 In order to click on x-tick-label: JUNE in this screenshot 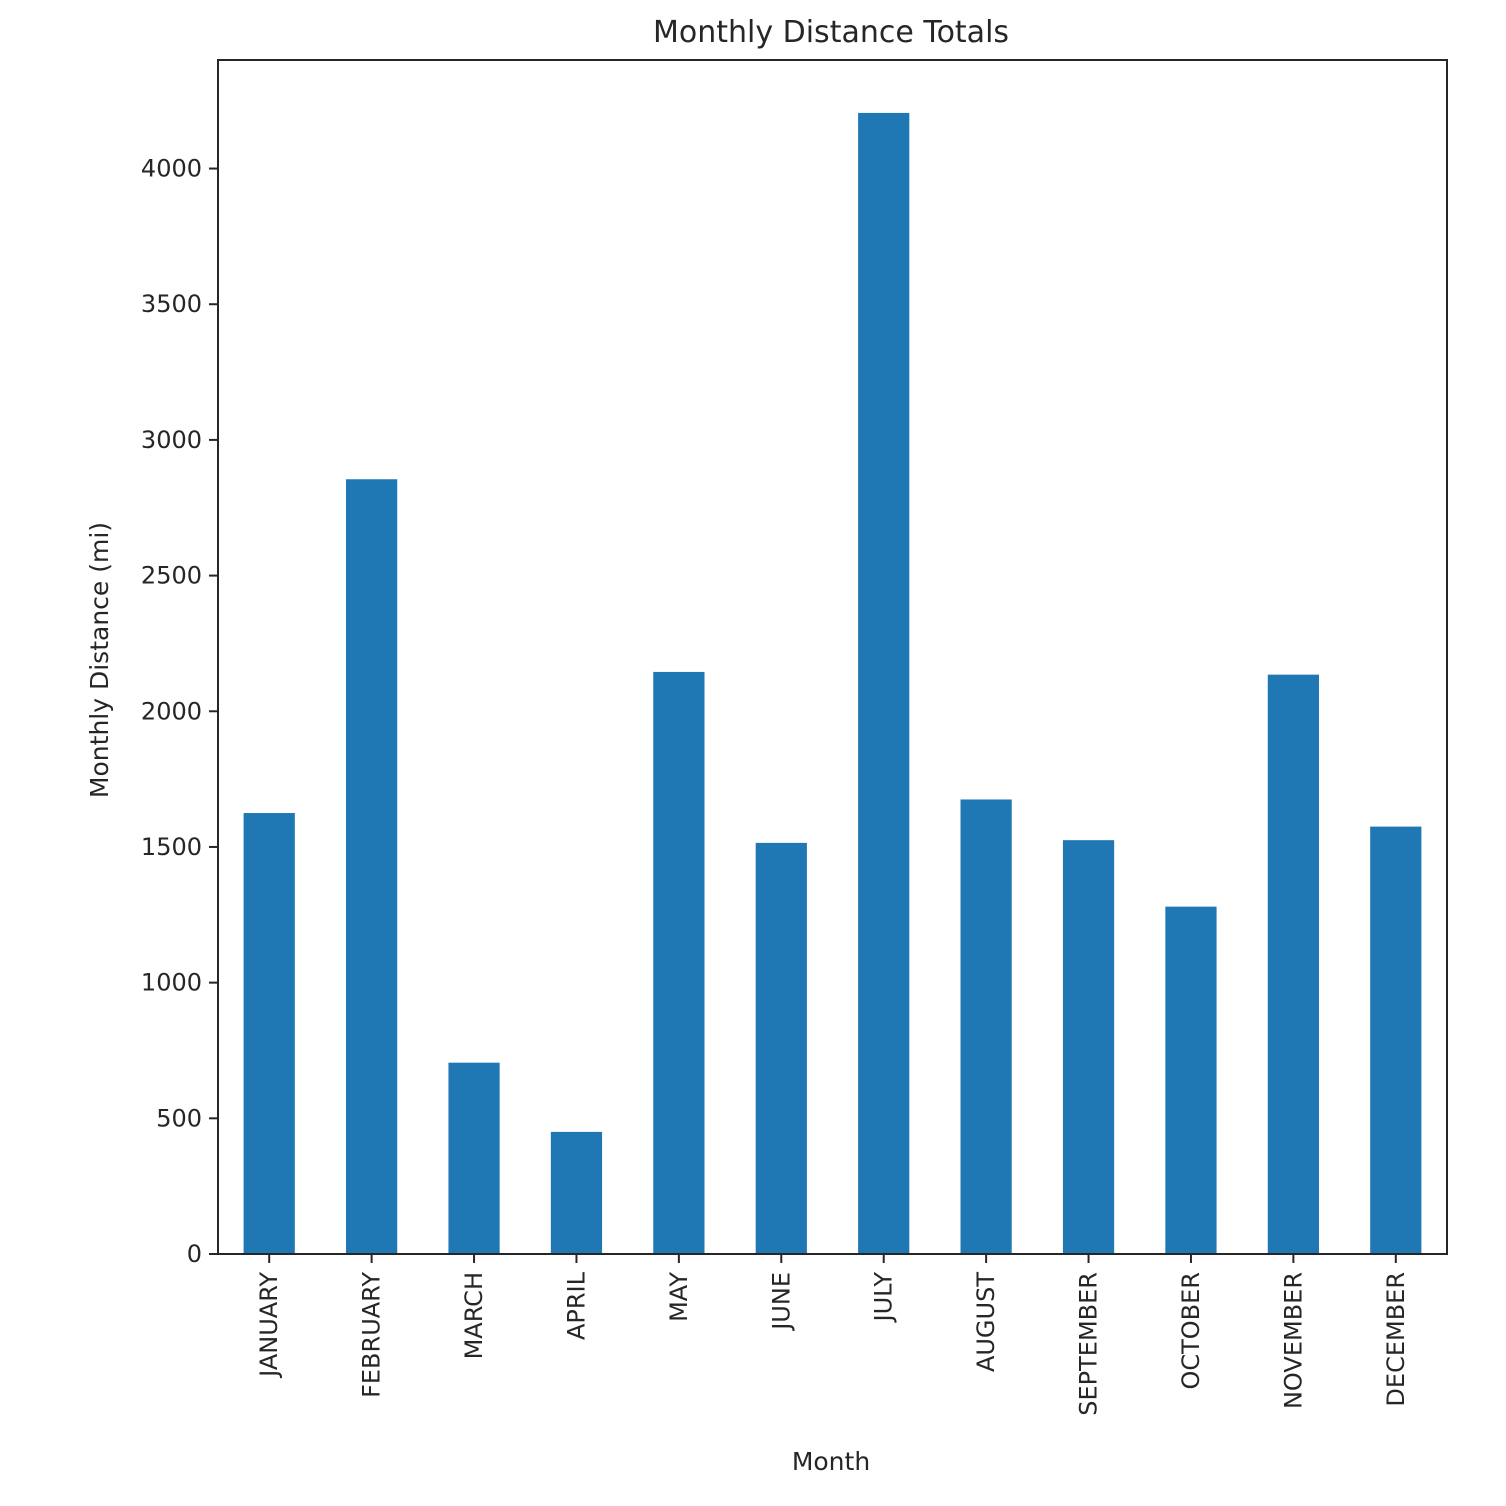, I will do `click(781, 1302)`.